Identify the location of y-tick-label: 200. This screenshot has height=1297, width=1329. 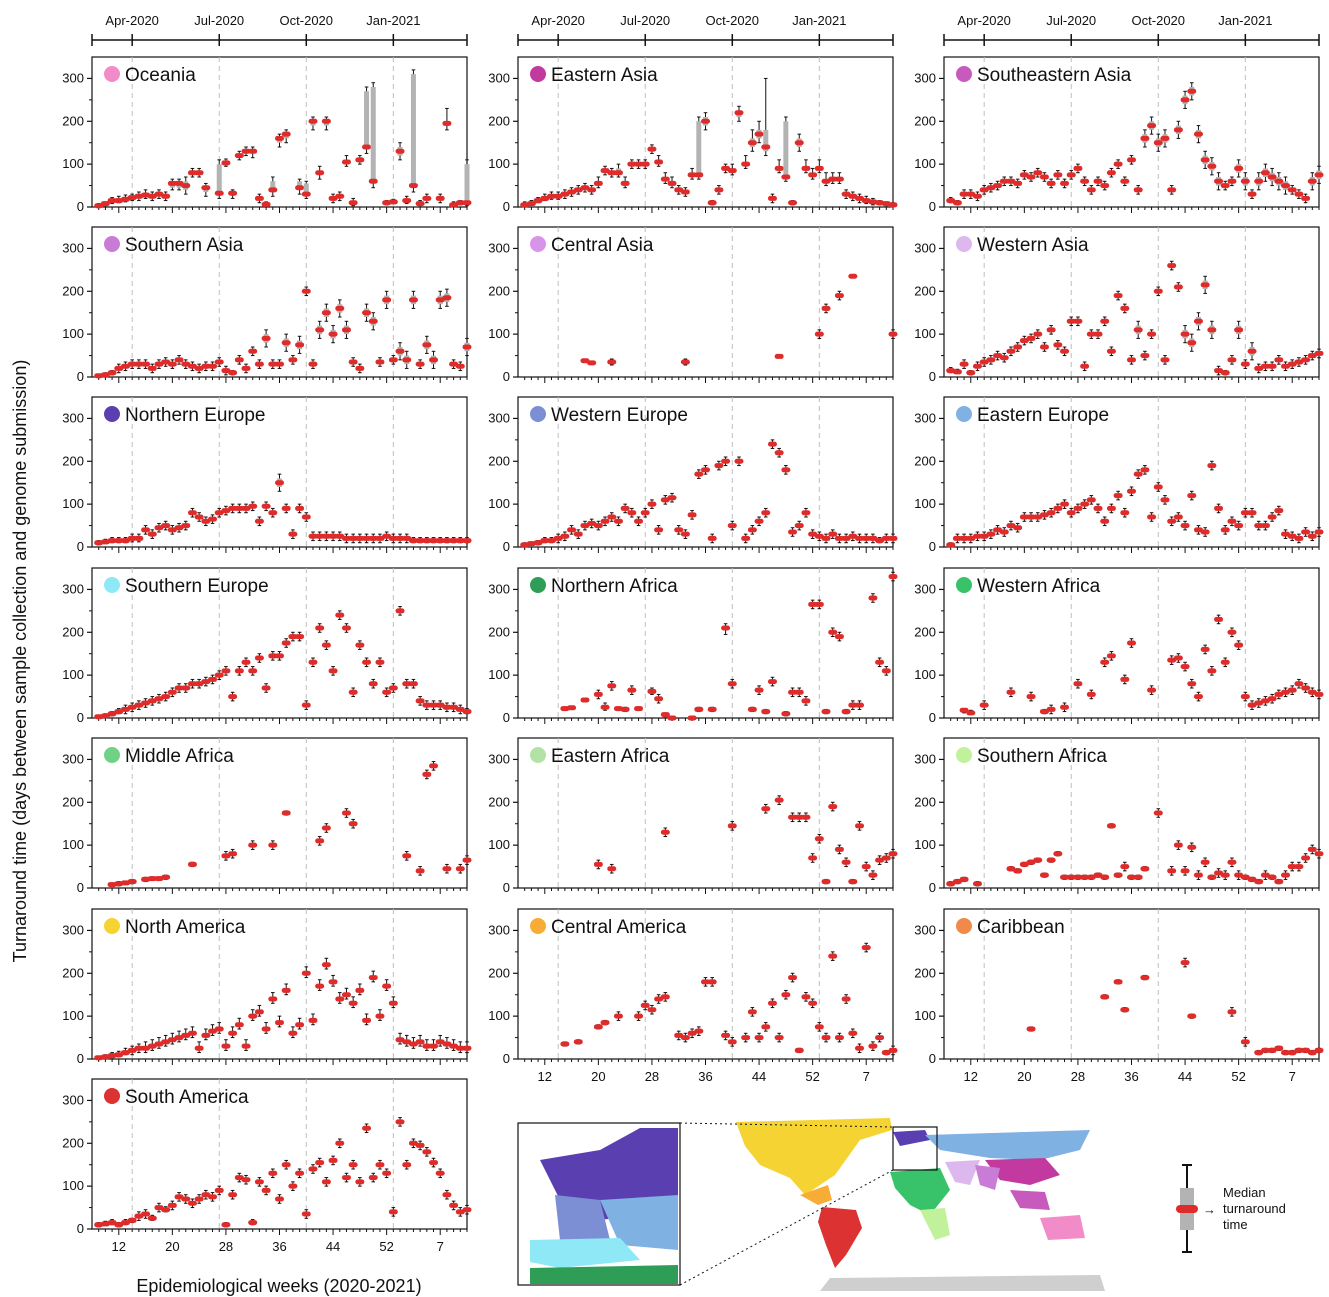
(499, 290).